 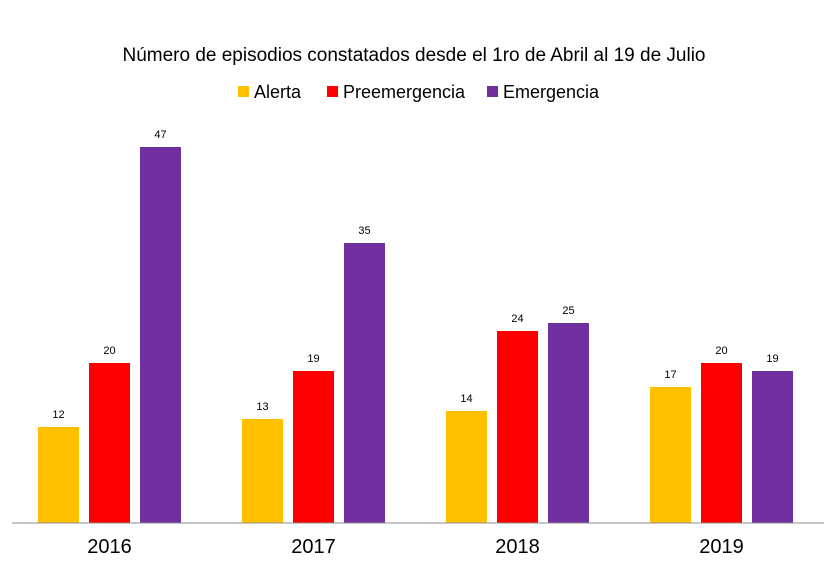 I want to click on bar-emergencia-2019, so click(x=772, y=447).